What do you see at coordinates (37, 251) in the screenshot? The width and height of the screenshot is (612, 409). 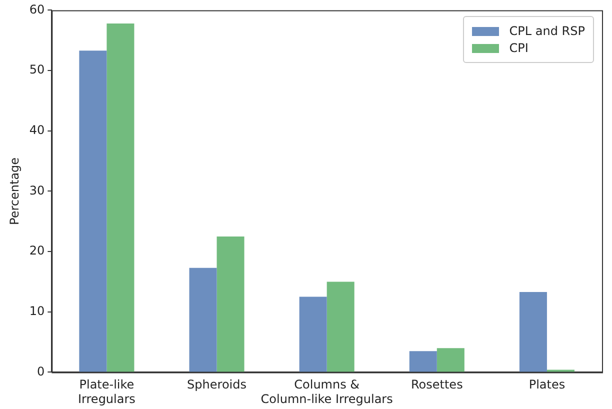 I see `y-tick-label: 20` at bounding box center [37, 251].